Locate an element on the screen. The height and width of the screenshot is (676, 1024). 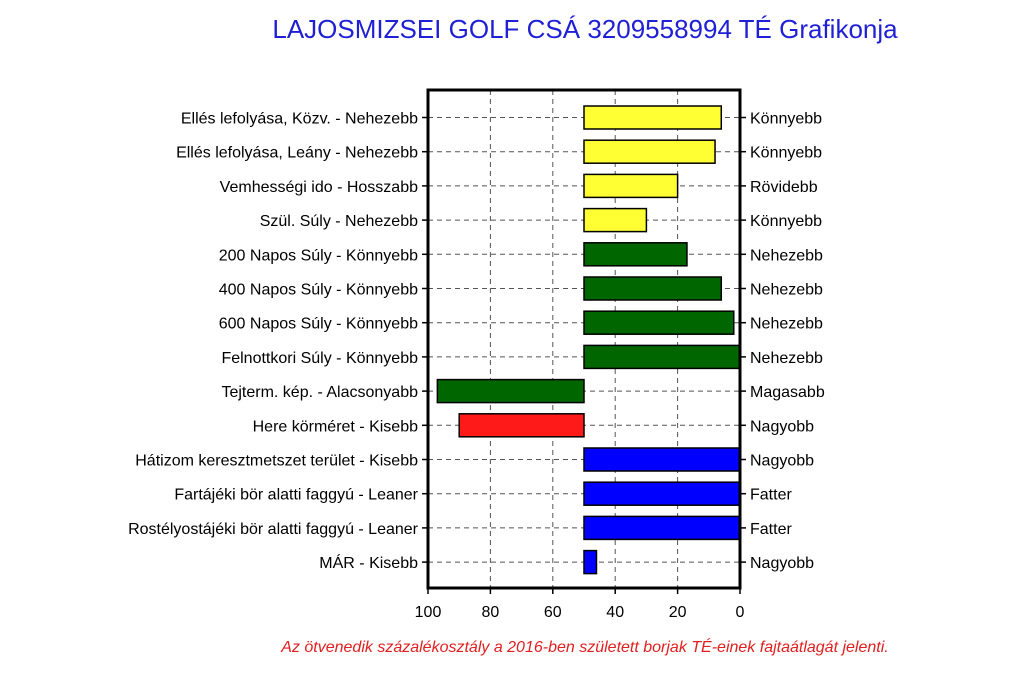
left-category-label: Ellés lefolyása, Leány - Nehezebb is located at coordinates (297, 153).